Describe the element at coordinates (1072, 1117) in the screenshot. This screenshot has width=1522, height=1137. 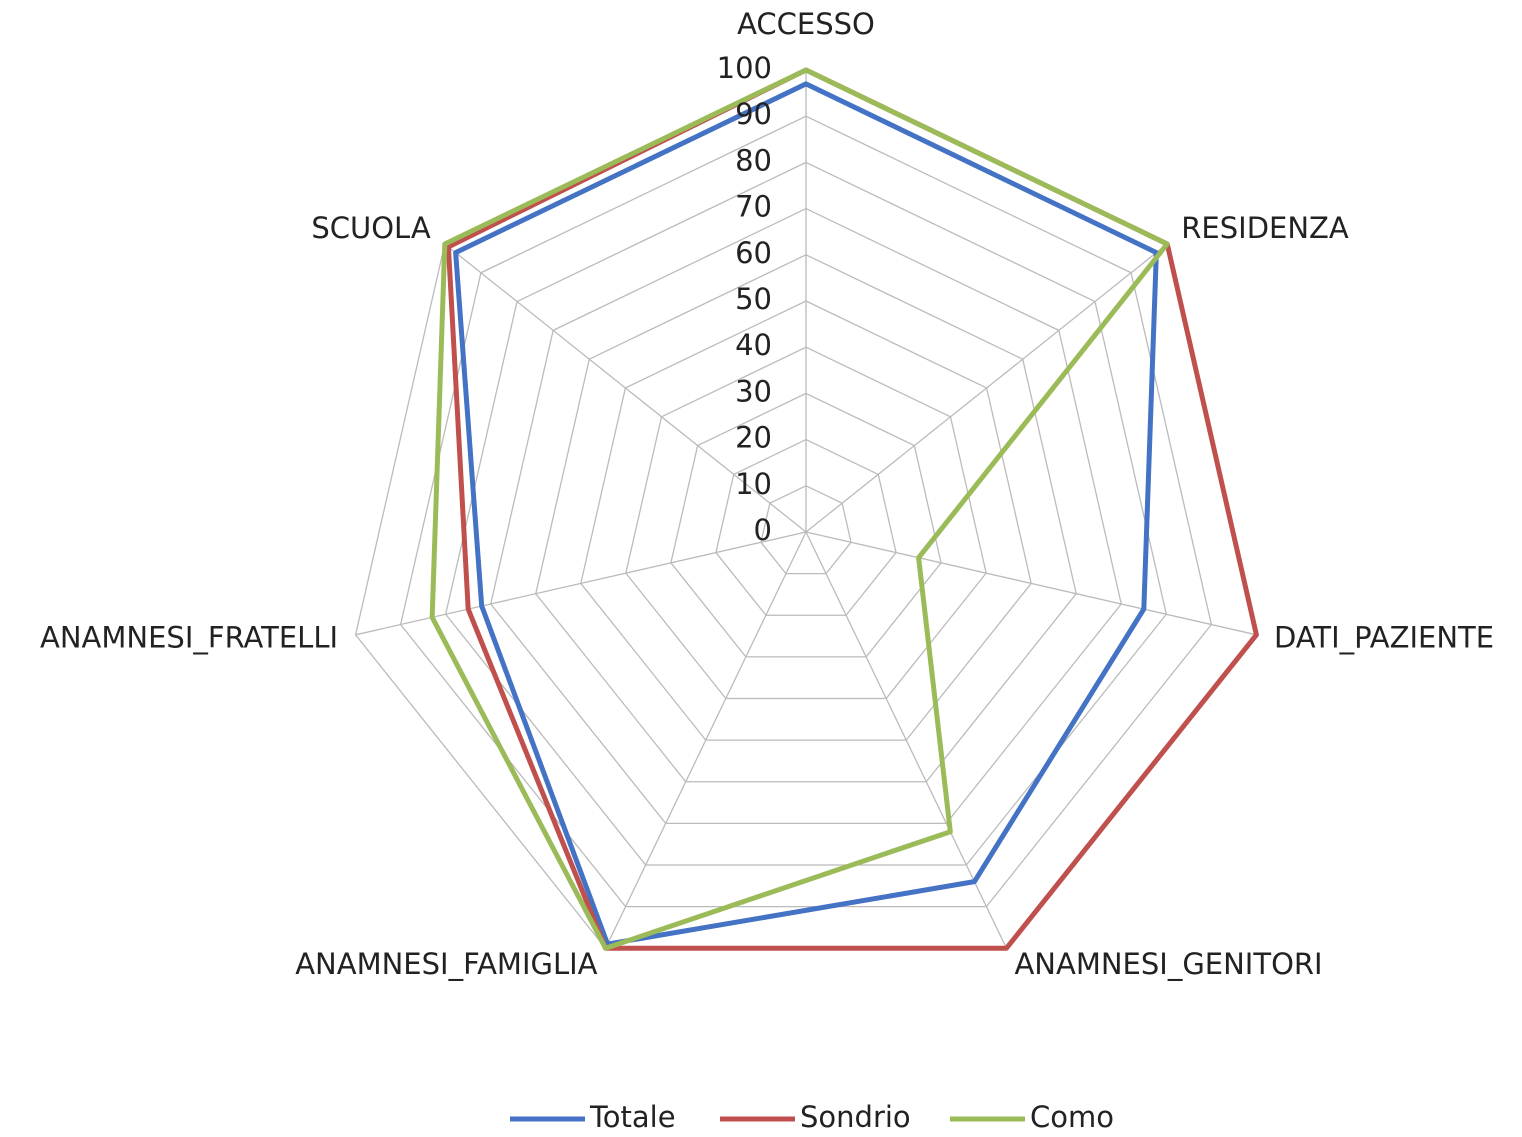
I see `legend-label: Como` at that location.